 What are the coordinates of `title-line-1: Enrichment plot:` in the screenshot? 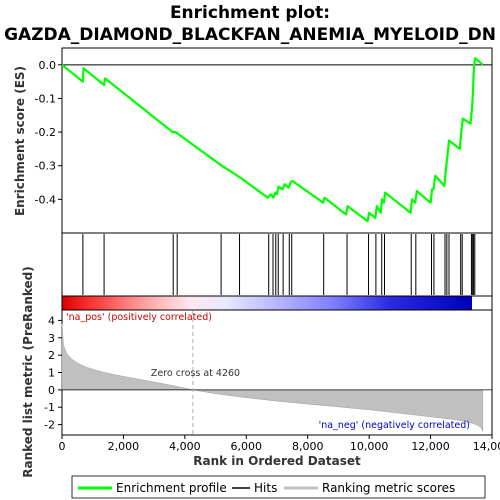 It's located at (250, 13).